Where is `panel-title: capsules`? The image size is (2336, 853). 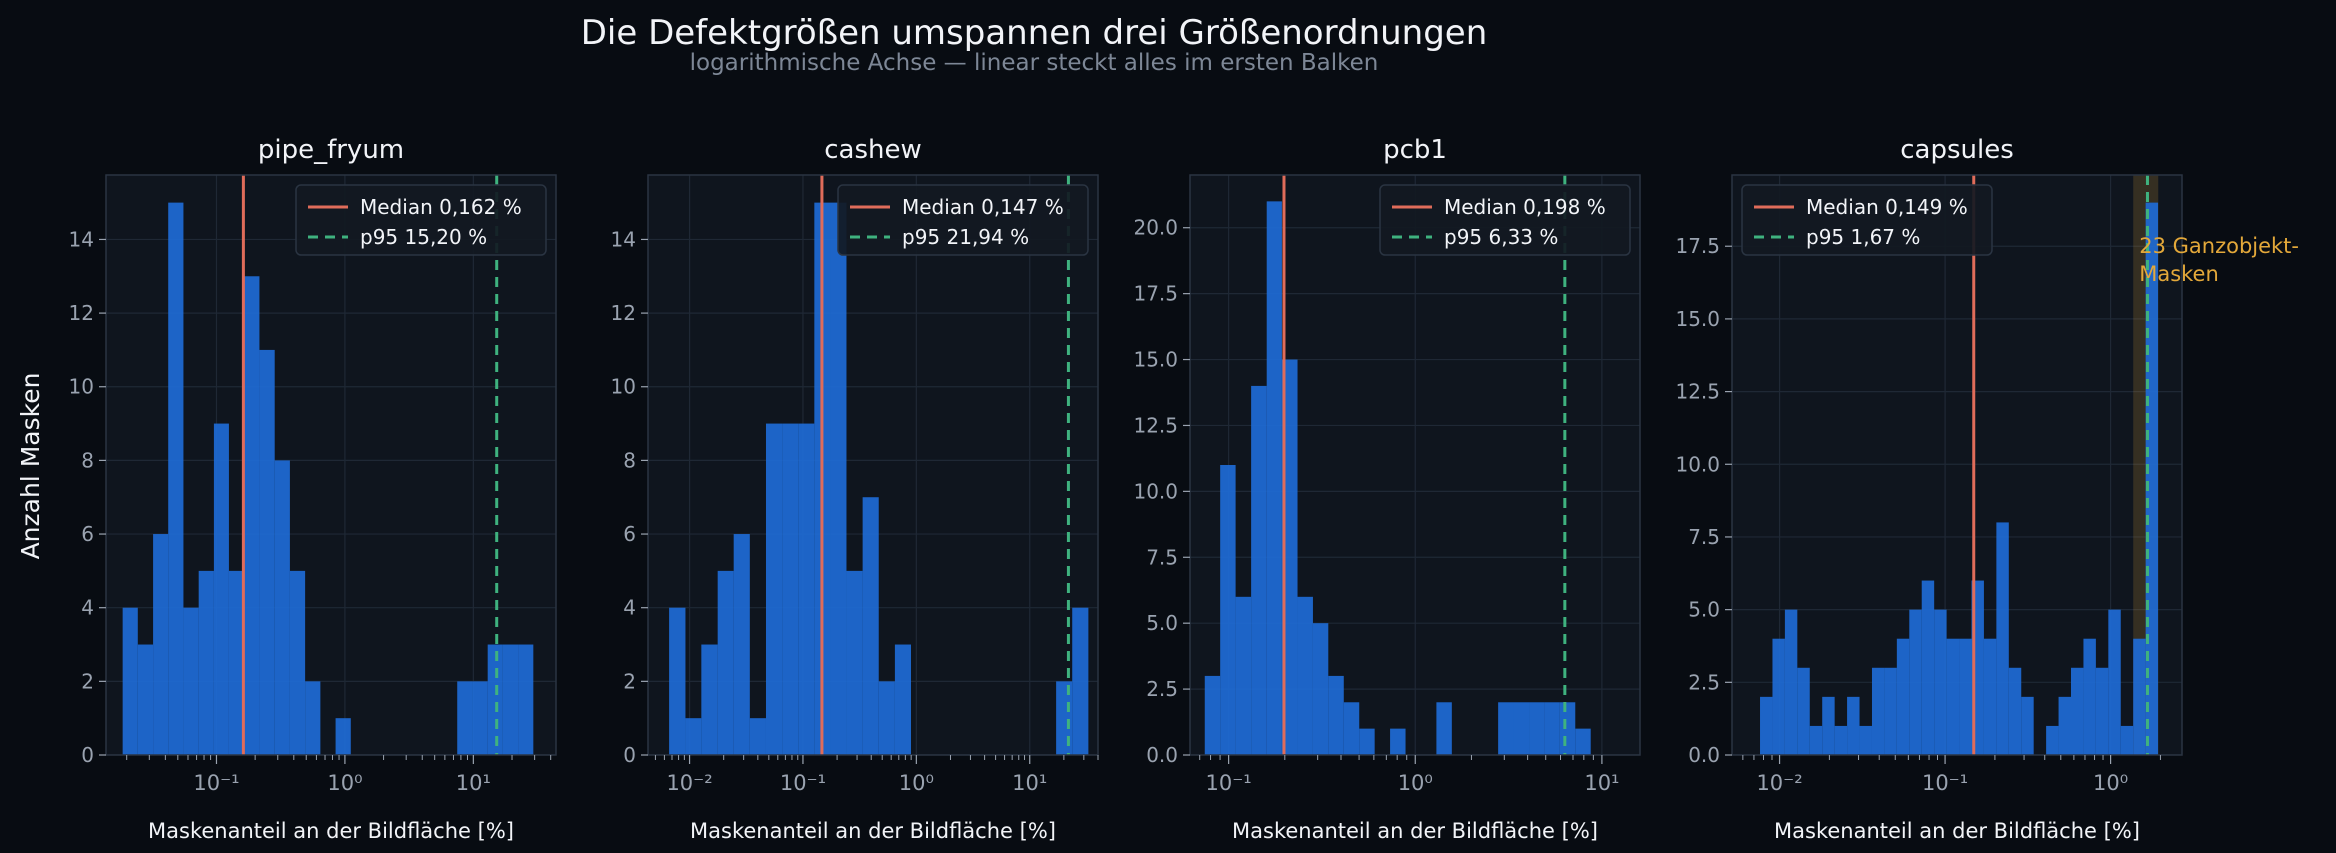
panel-title: capsules is located at coordinates (1957, 150).